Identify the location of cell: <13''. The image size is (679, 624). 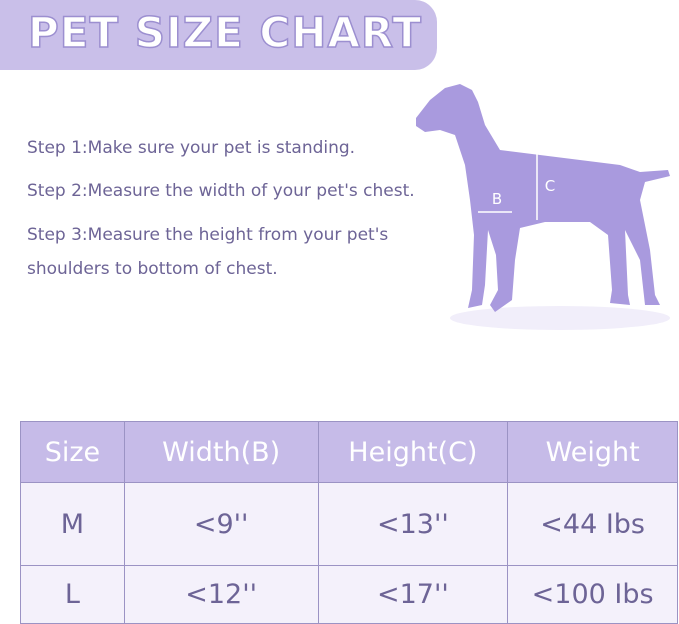
(413, 524).